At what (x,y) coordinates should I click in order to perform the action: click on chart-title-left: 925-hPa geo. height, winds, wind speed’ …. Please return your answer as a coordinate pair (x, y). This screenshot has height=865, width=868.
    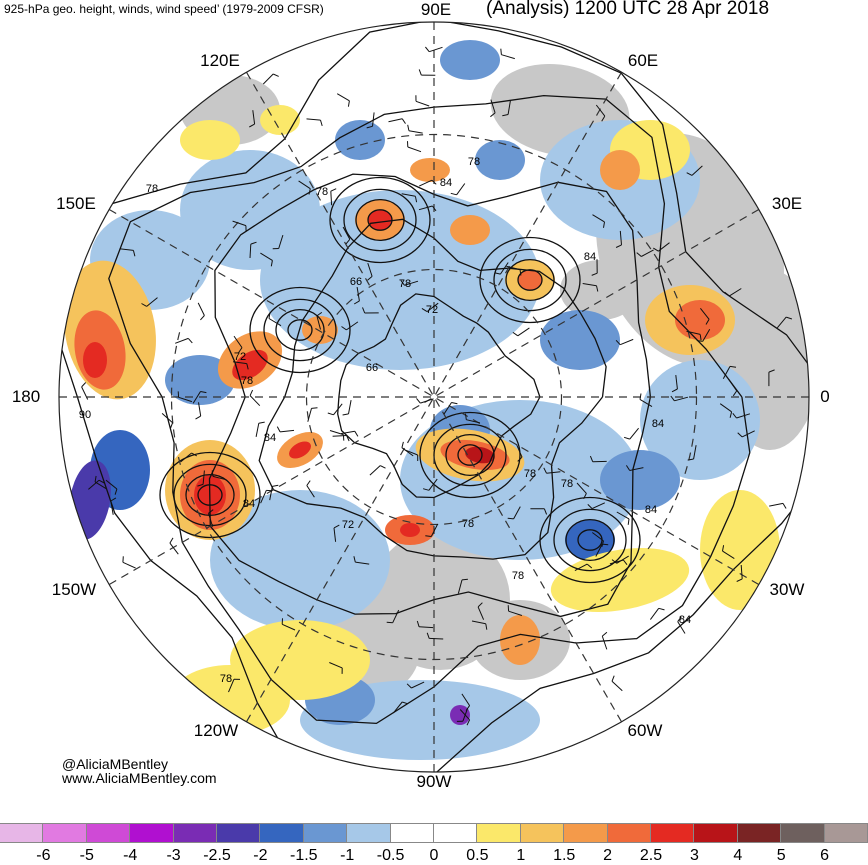
    Looking at the image, I should click on (164, 9).